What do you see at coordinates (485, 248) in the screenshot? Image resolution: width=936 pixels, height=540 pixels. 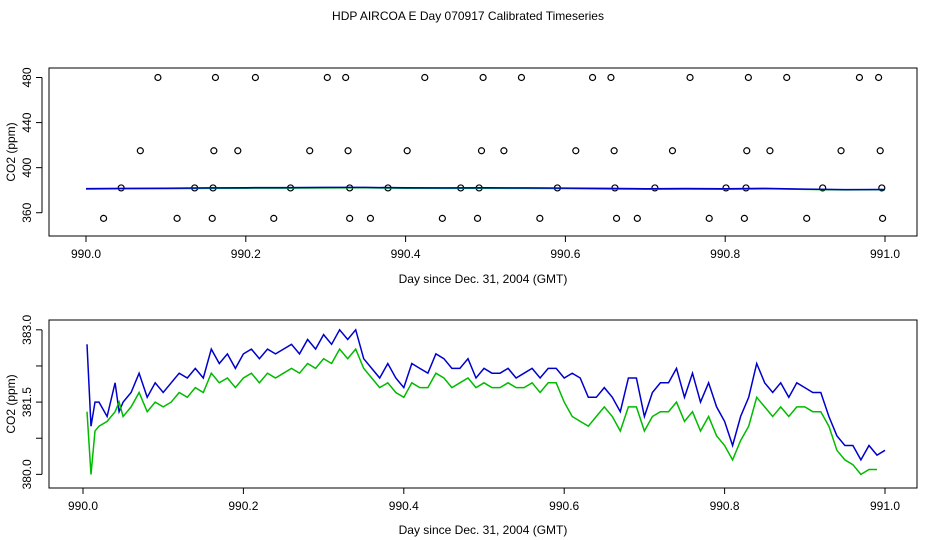 I see `x-ticks-top: 990.0 990.2 990.4 990.6 990.8 991.0` at bounding box center [485, 248].